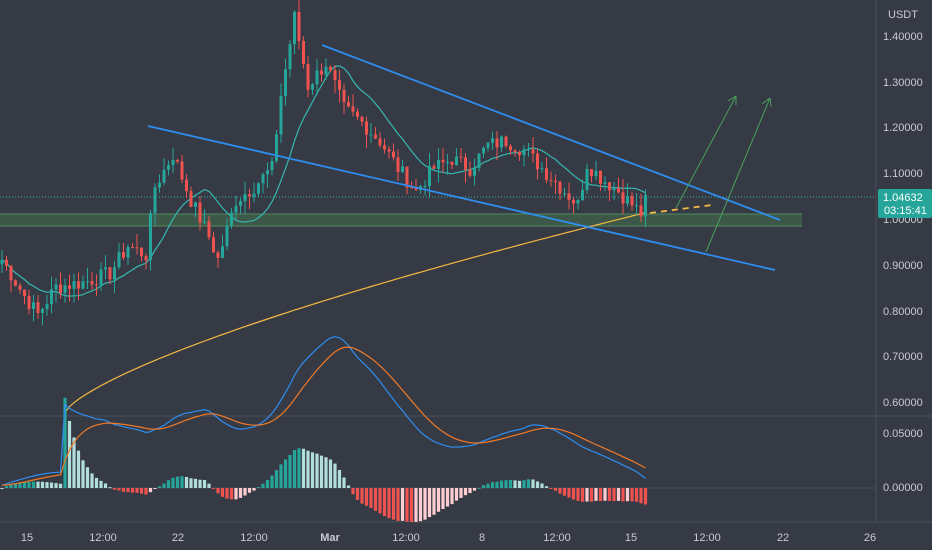 The image size is (932, 550). What do you see at coordinates (903, 461) in the screenshot?
I see `macd-axis: 0.05000 0.00000` at bounding box center [903, 461].